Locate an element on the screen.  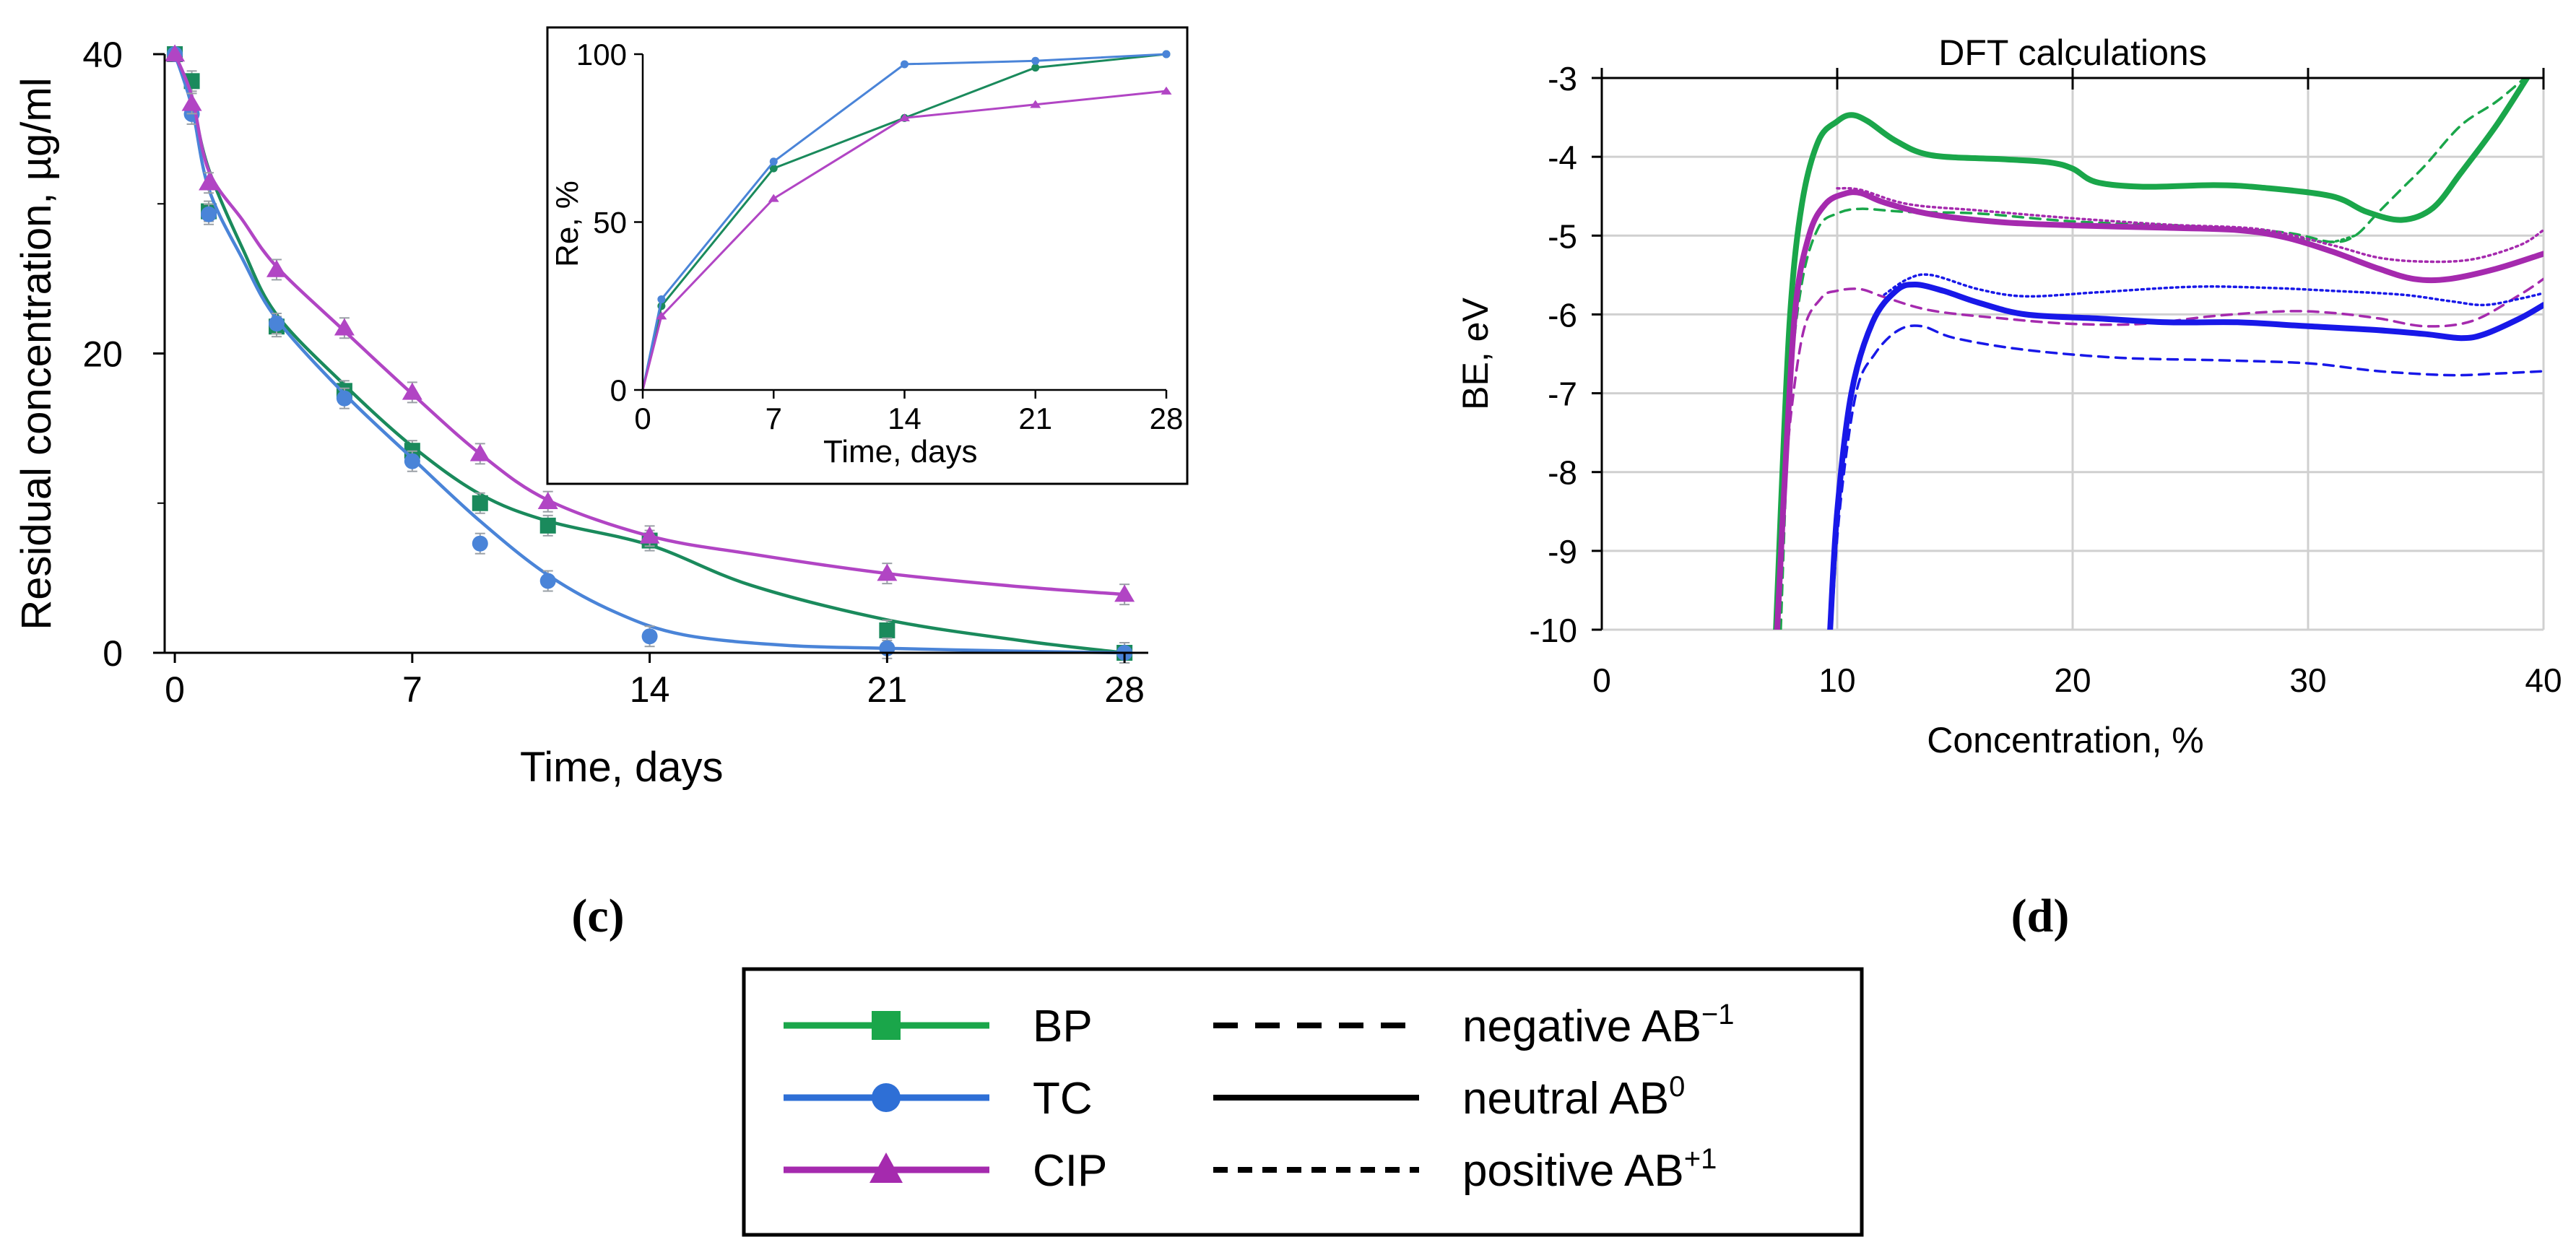
x-tick-label: 14 is located at coordinates (650, 690).